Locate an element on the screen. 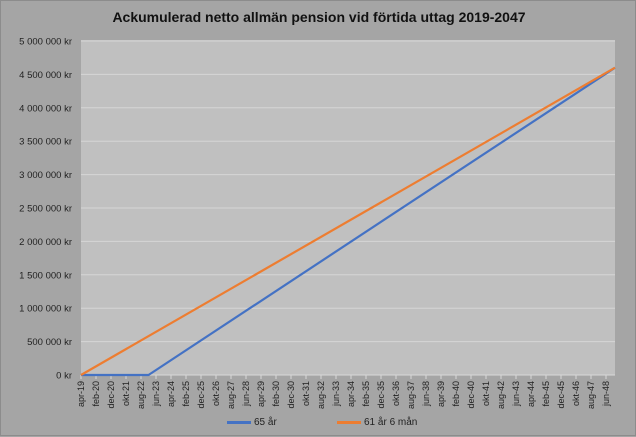 Image resolution: width=636 pixels, height=437 pixels. x-tick-label: okt-31 is located at coordinates (306, 393).